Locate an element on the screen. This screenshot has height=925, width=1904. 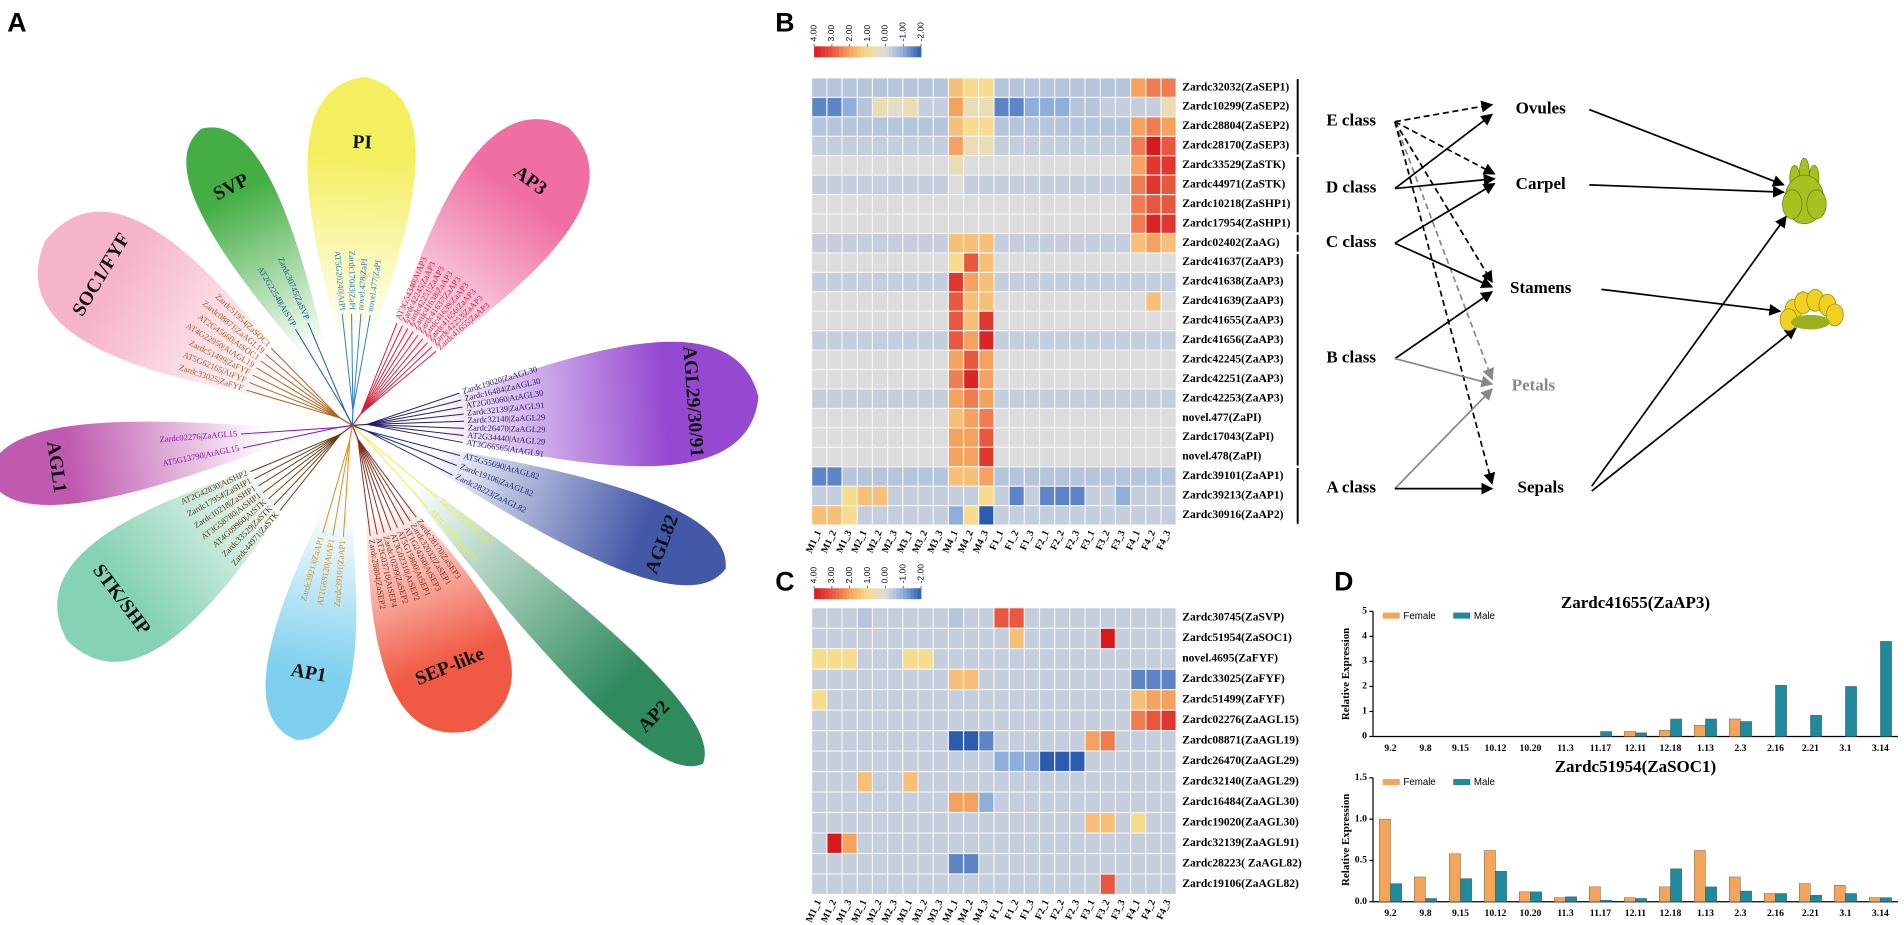
x-tick-label: 1.13 is located at coordinates (1705, 748).